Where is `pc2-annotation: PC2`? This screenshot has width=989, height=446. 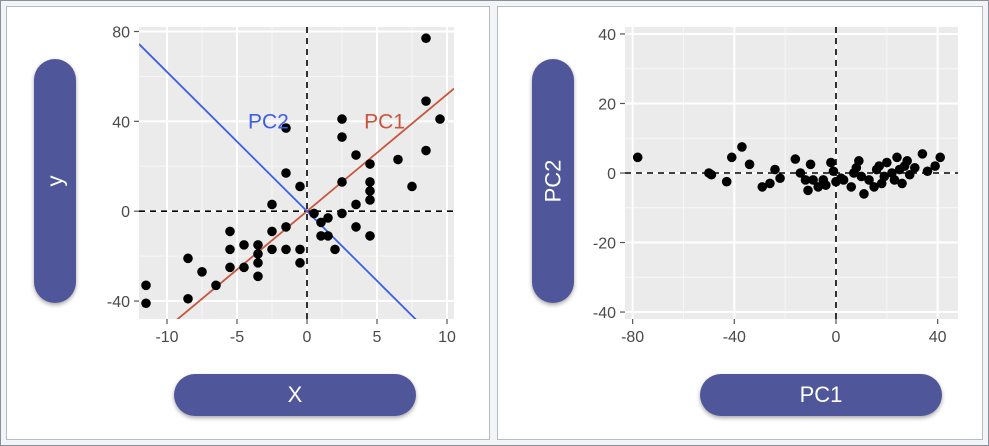
pc2-annotation: PC2 is located at coordinates (268, 121).